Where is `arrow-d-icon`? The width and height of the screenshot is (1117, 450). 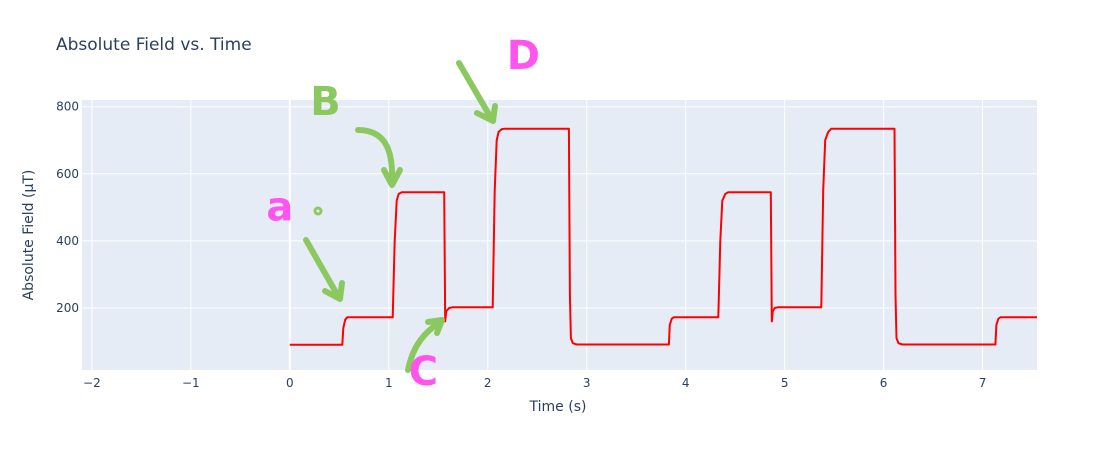 arrow-d-icon is located at coordinates (475, 90).